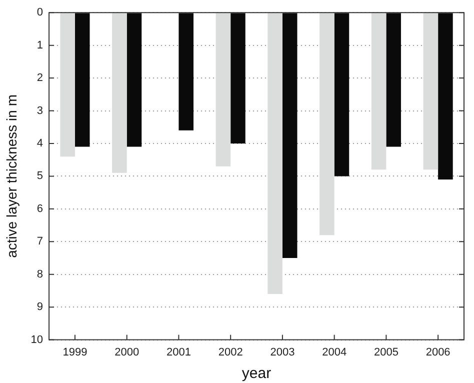 The height and width of the screenshot is (383, 474). I want to click on x-tick-label: 2000, so click(127, 352).